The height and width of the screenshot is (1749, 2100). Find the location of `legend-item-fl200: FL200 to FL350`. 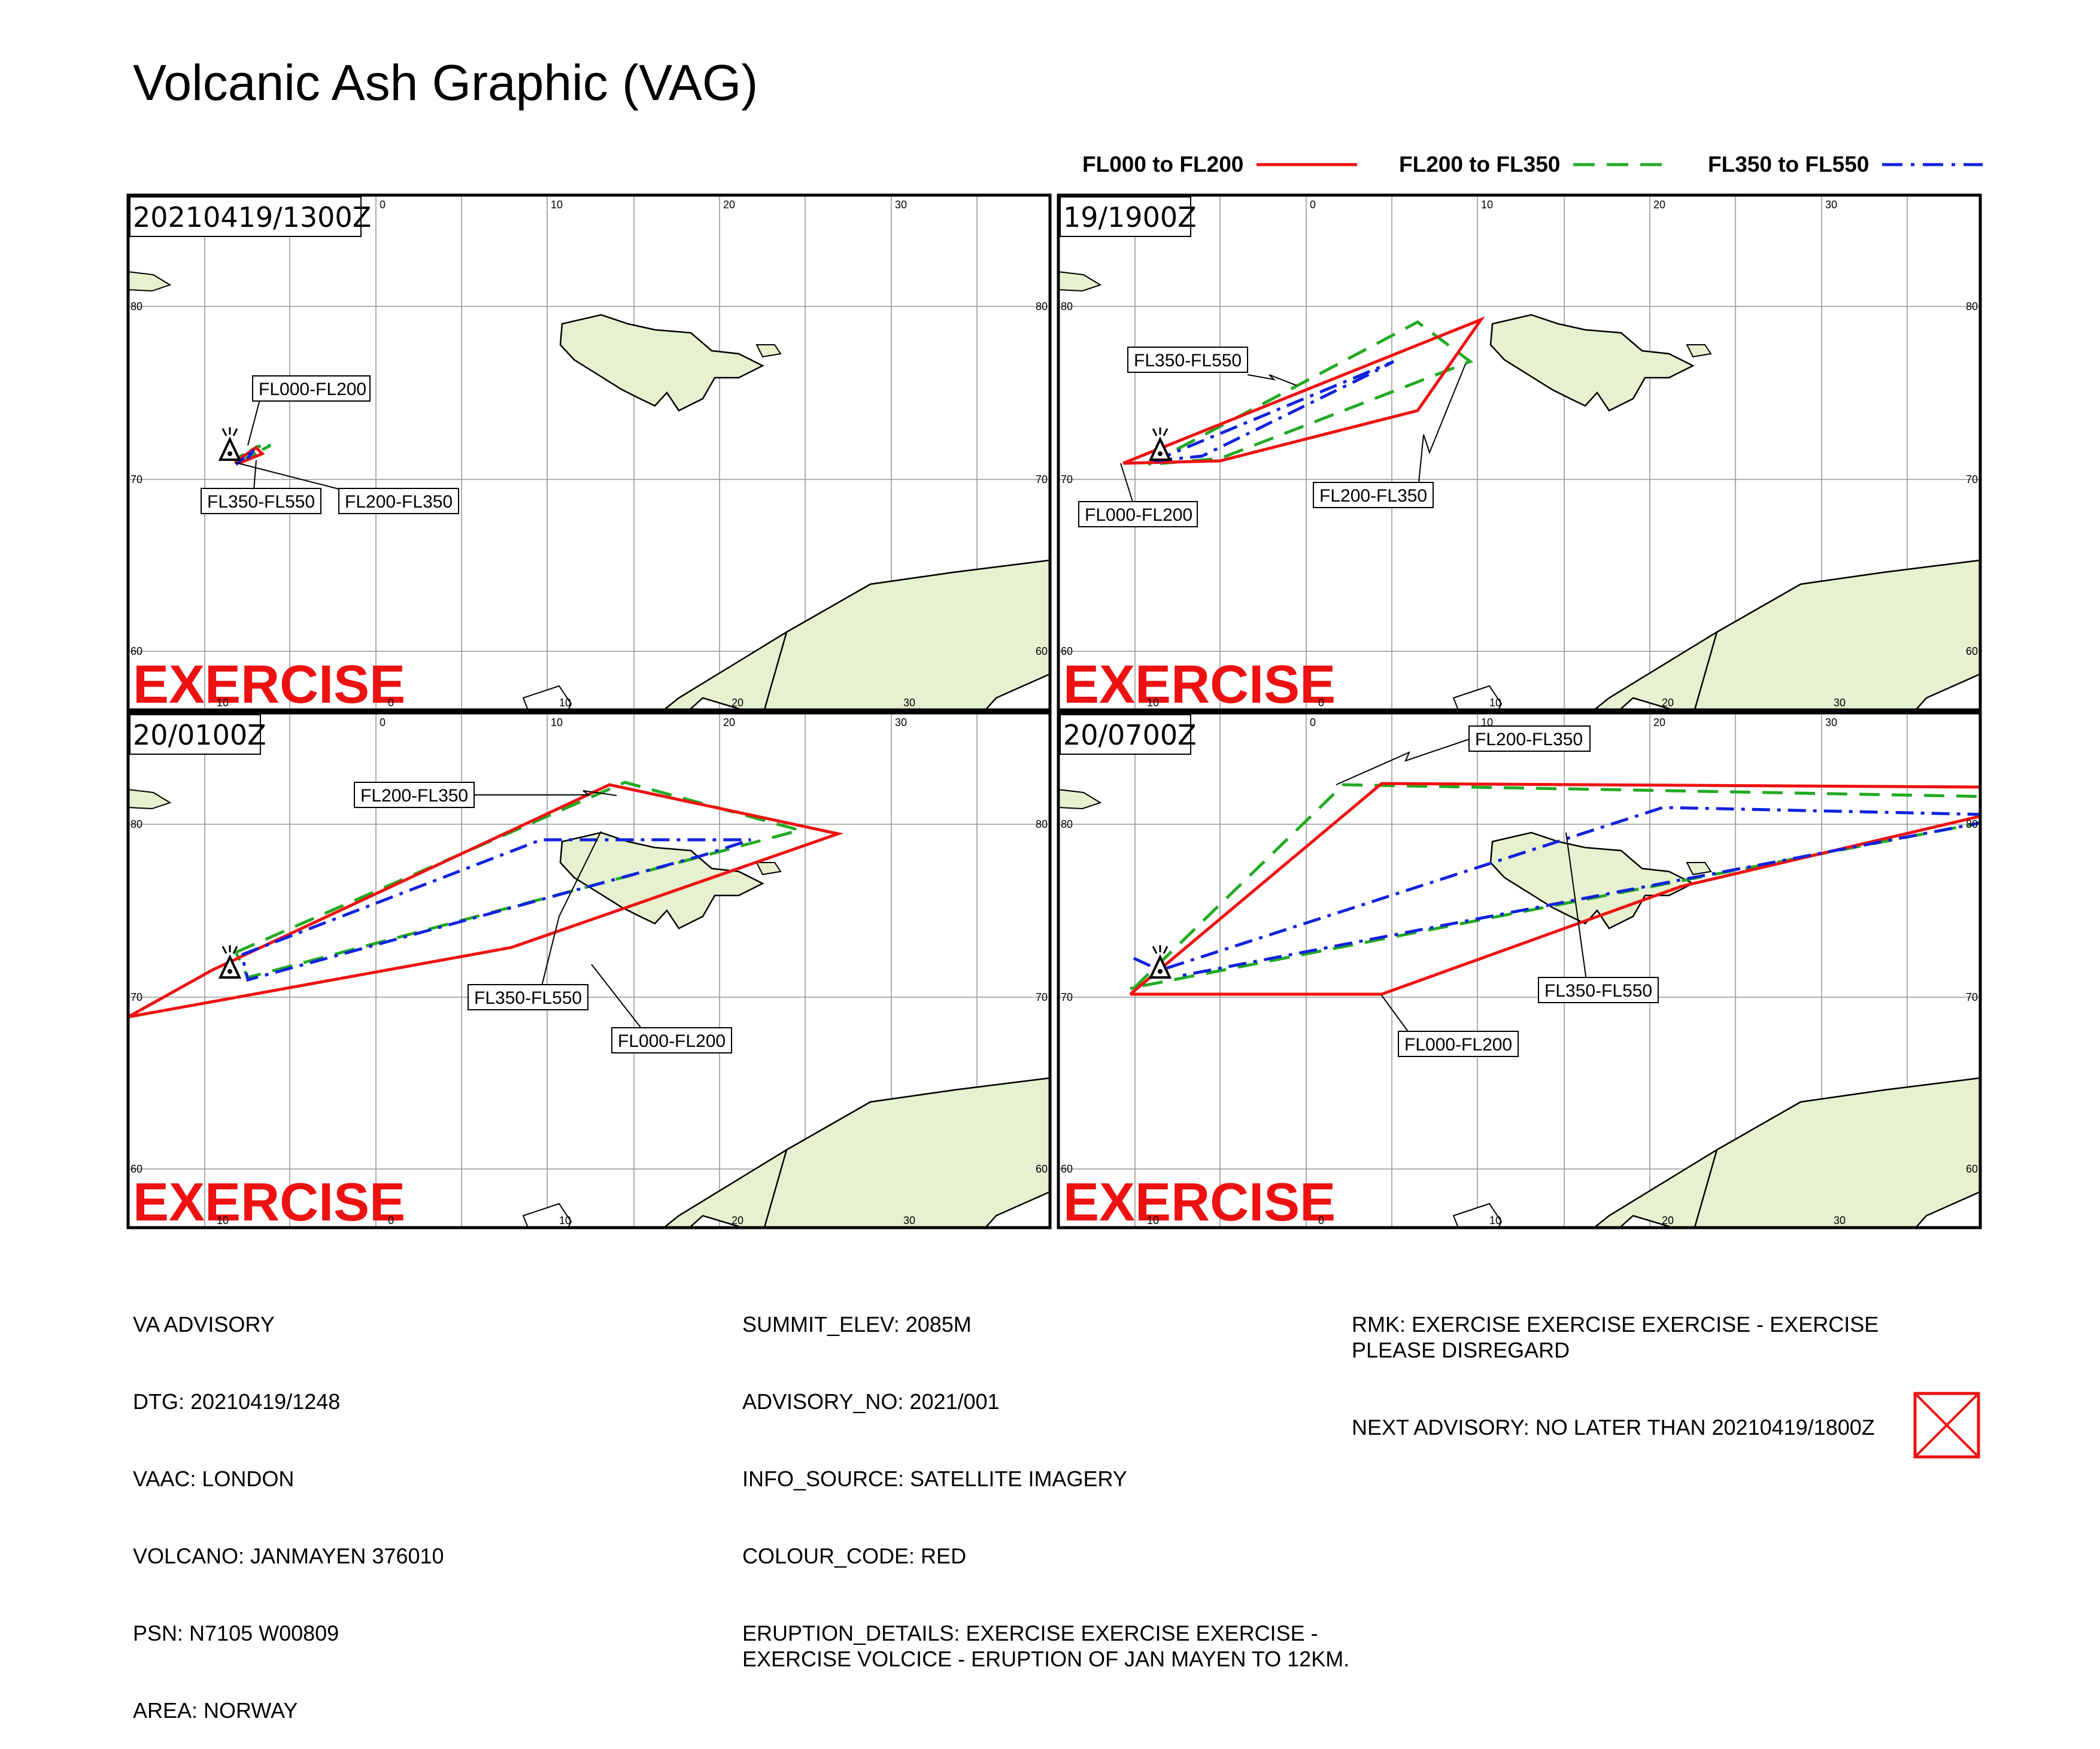

legend-item-fl200: FL200 to FL350 is located at coordinates (1537, 165).